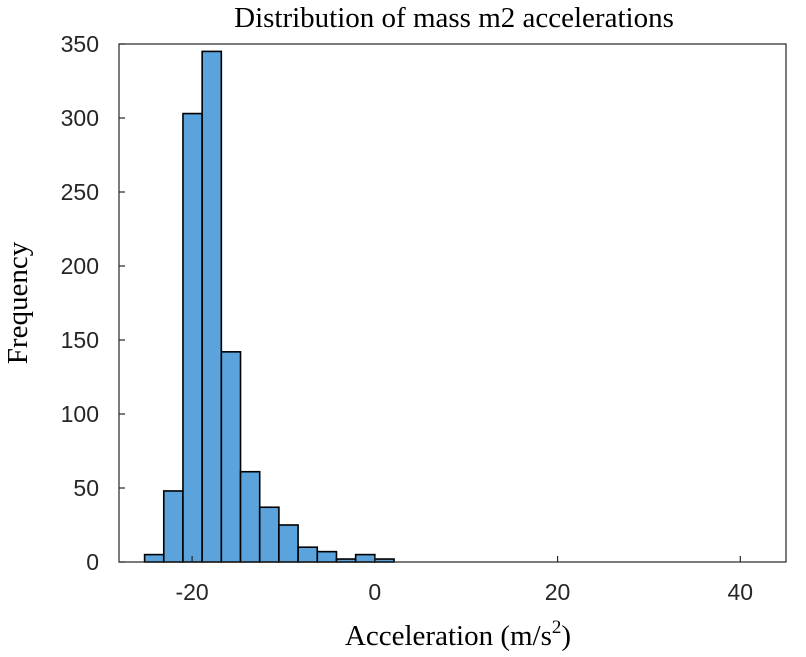 The height and width of the screenshot is (657, 806). I want to click on x-tick-label: 20, so click(558, 592).